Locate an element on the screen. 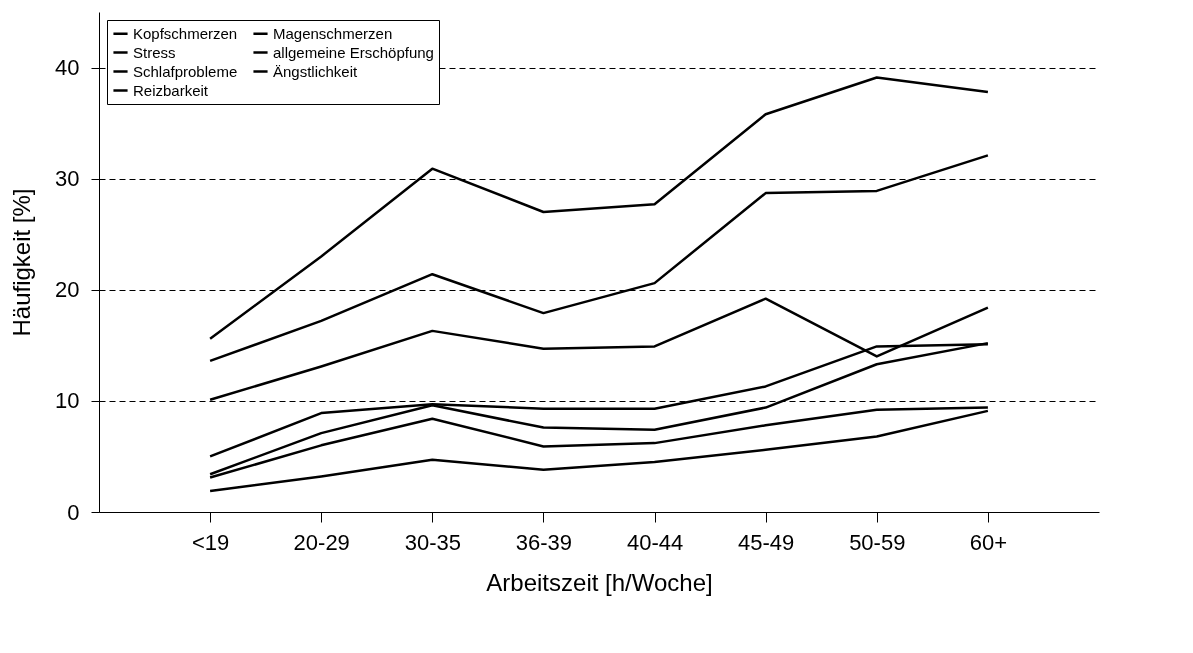 This screenshot has width=1193, height=653. y-tick-label: 40 is located at coordinates (67, 68).